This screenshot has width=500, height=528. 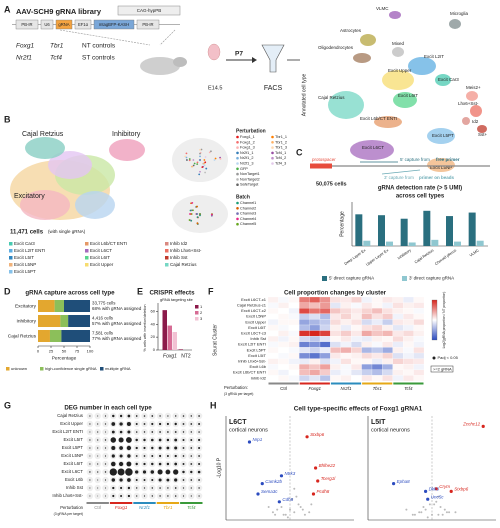 I want to click on y-tick-label: Excit L2IT ENTI, so click(x=67, y=431).